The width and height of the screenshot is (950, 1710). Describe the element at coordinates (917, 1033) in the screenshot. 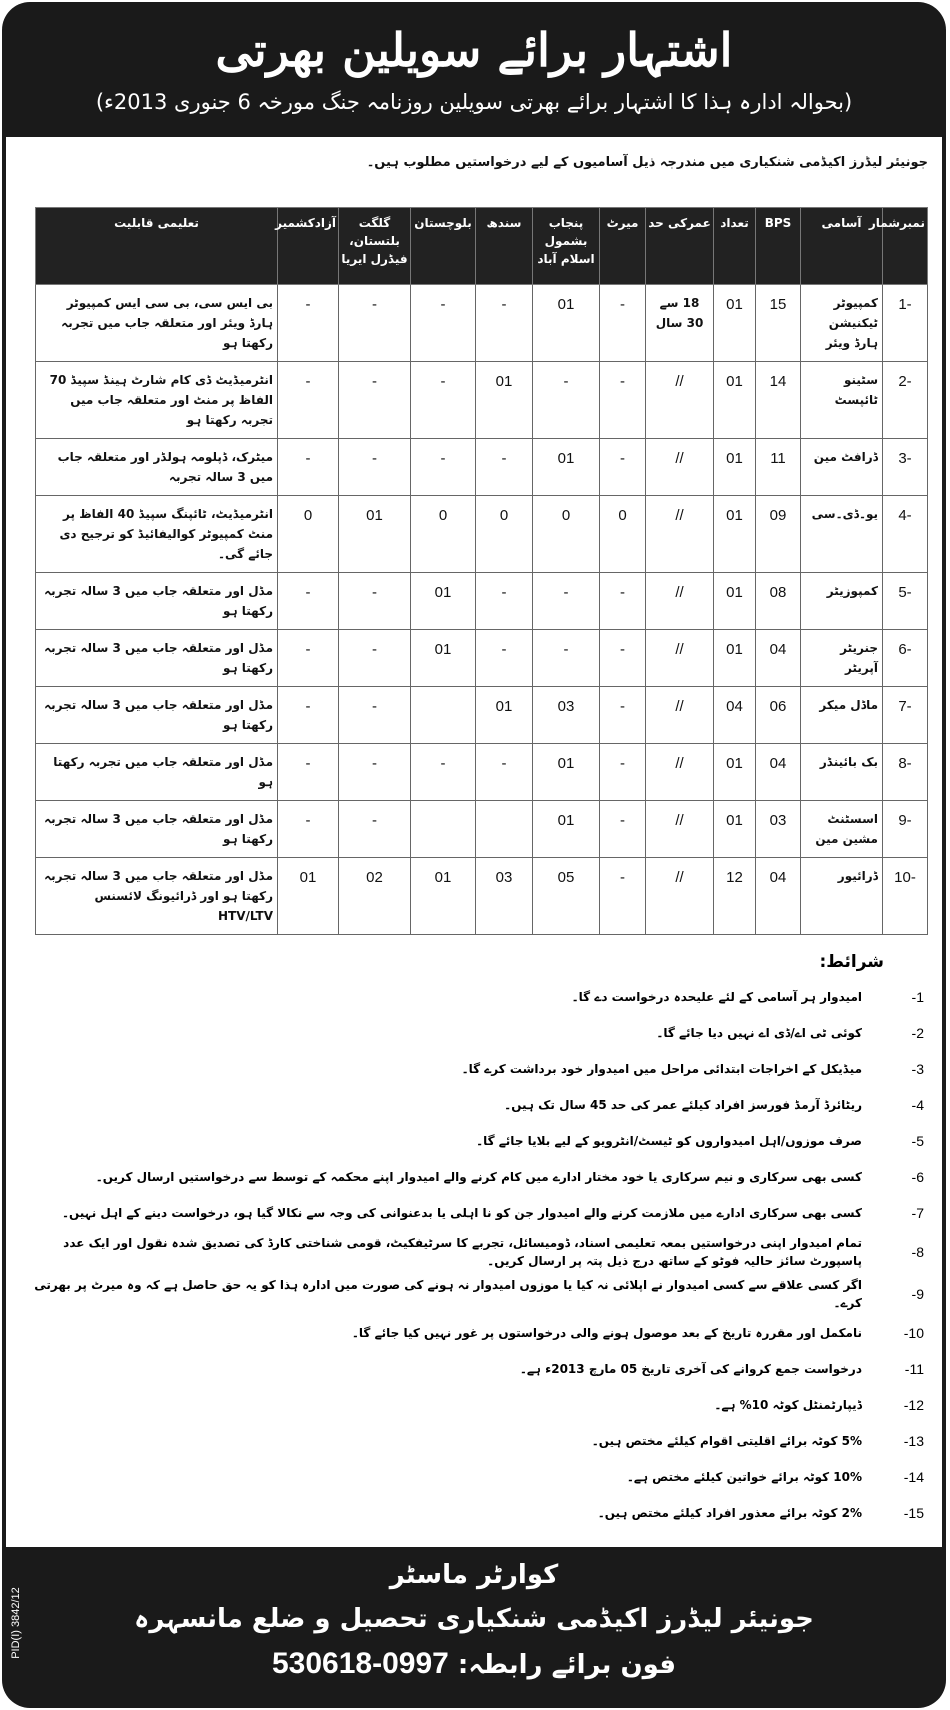

I see `condition-number: -2` at that location.